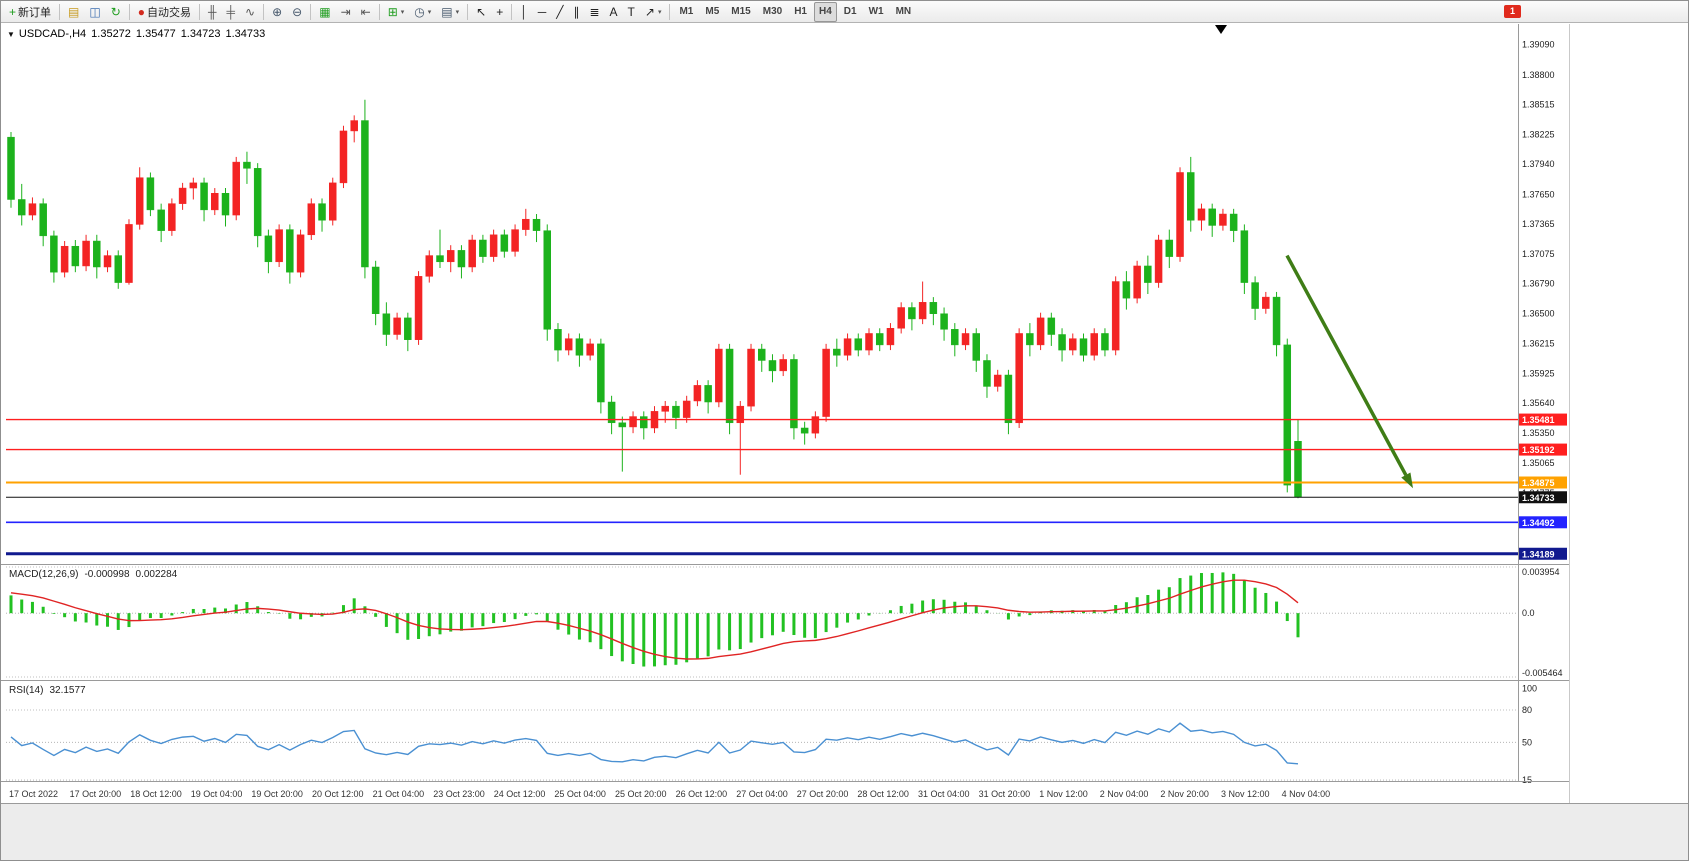 The height and width of the screenshot is (861, 1689). I want to click on svg-text: 2 Nov 04:00, so click(1124, 794).